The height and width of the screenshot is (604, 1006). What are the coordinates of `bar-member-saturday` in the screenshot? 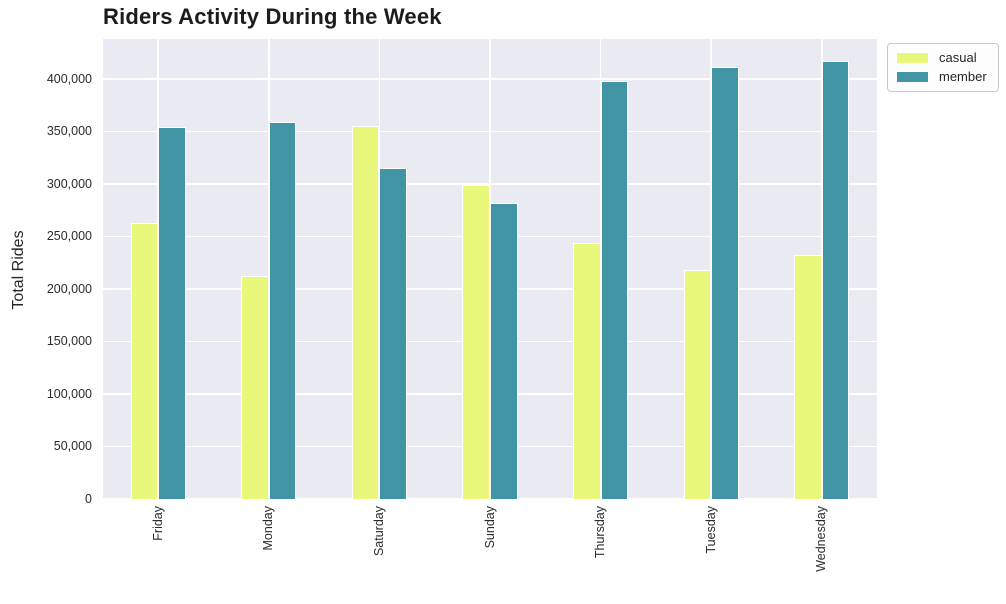 It's located at (393, 333).